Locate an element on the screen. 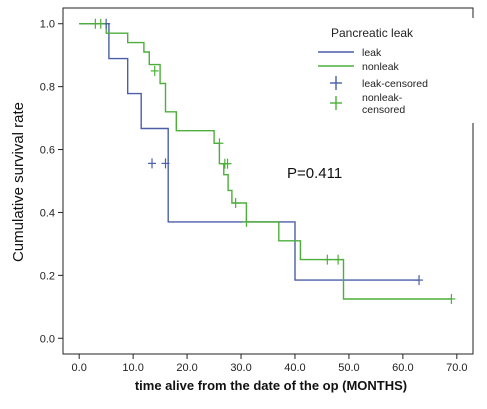 This screenshot has width=487, height=409. y-axis-title: Cumulative survival rate is located at coordinates (18, 182).